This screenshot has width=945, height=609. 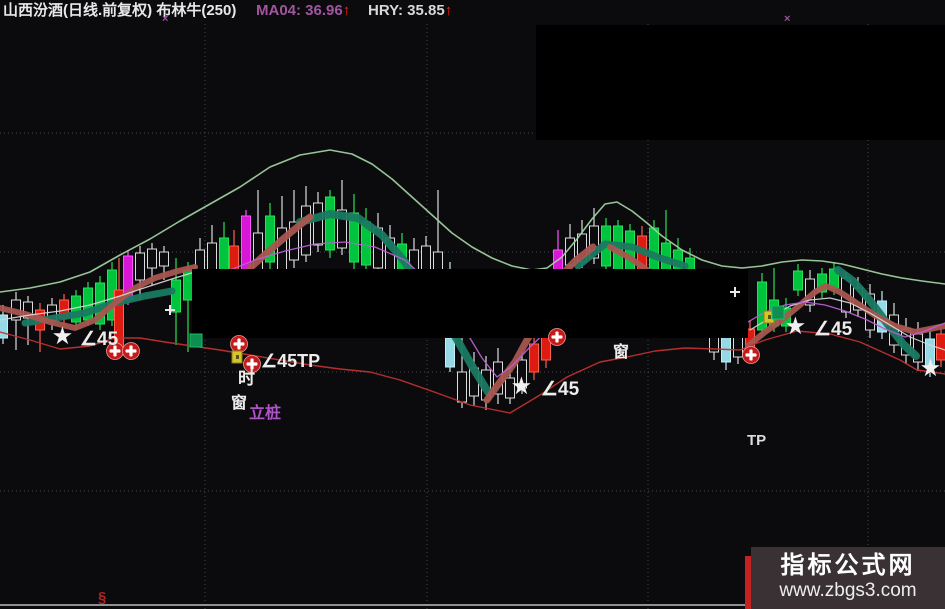 What do you see at coordinates (848, 590) in the screenshot?
I see `watermark-site-url: www.zbgs3.com` at bounding box center [848, 590].